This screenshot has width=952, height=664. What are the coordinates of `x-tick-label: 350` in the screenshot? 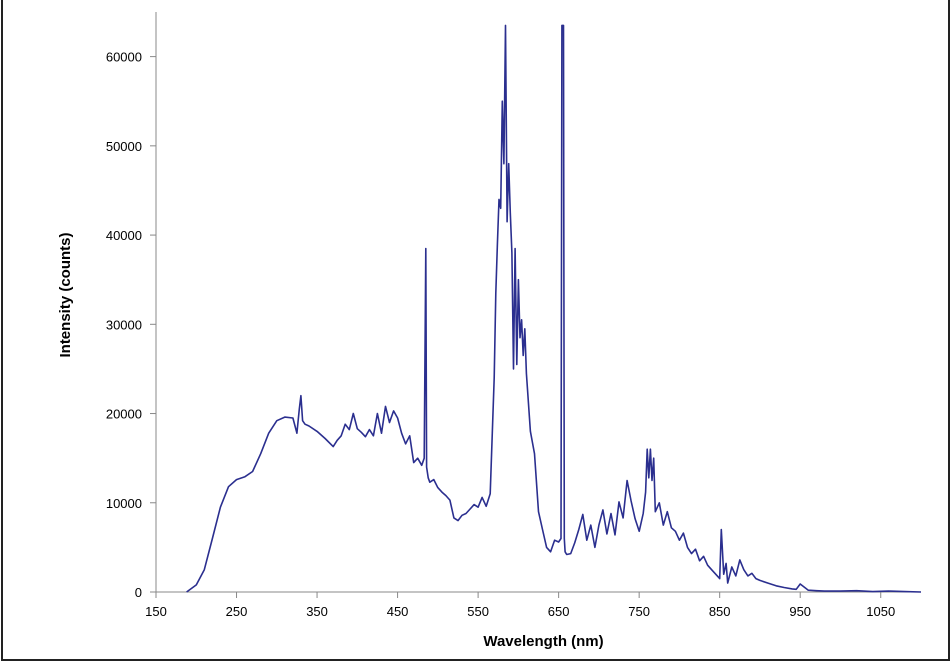 It's located at (317, 611).